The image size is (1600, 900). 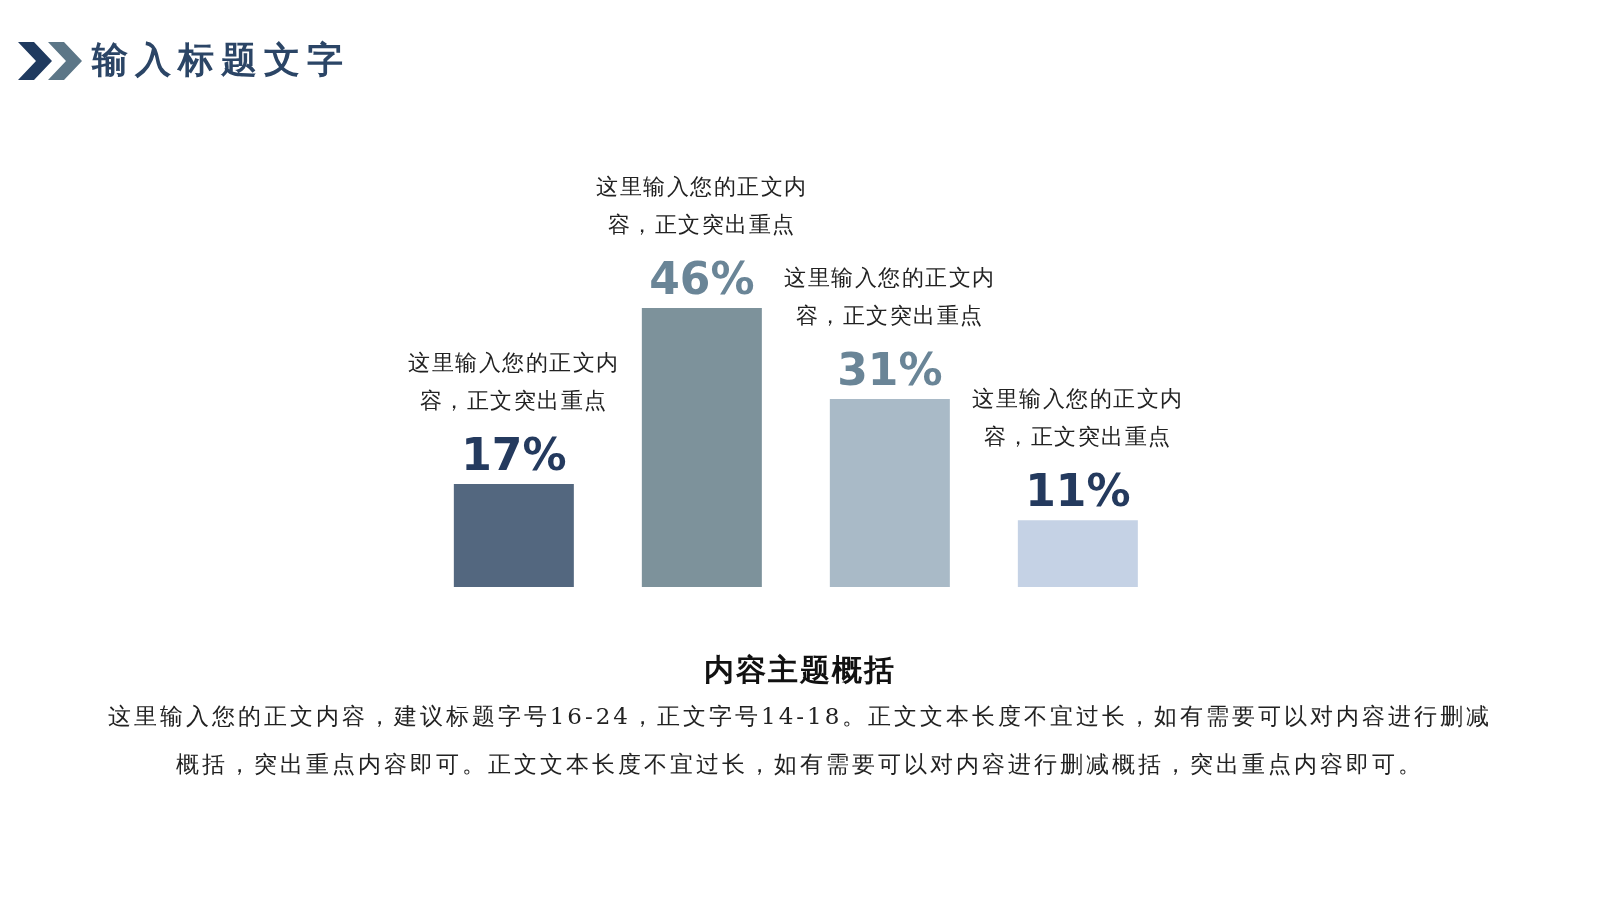 What do you see at coordinates (514, 454) in the screenshot?
I see `data-label: 17%` at bounding box center [514, 454].